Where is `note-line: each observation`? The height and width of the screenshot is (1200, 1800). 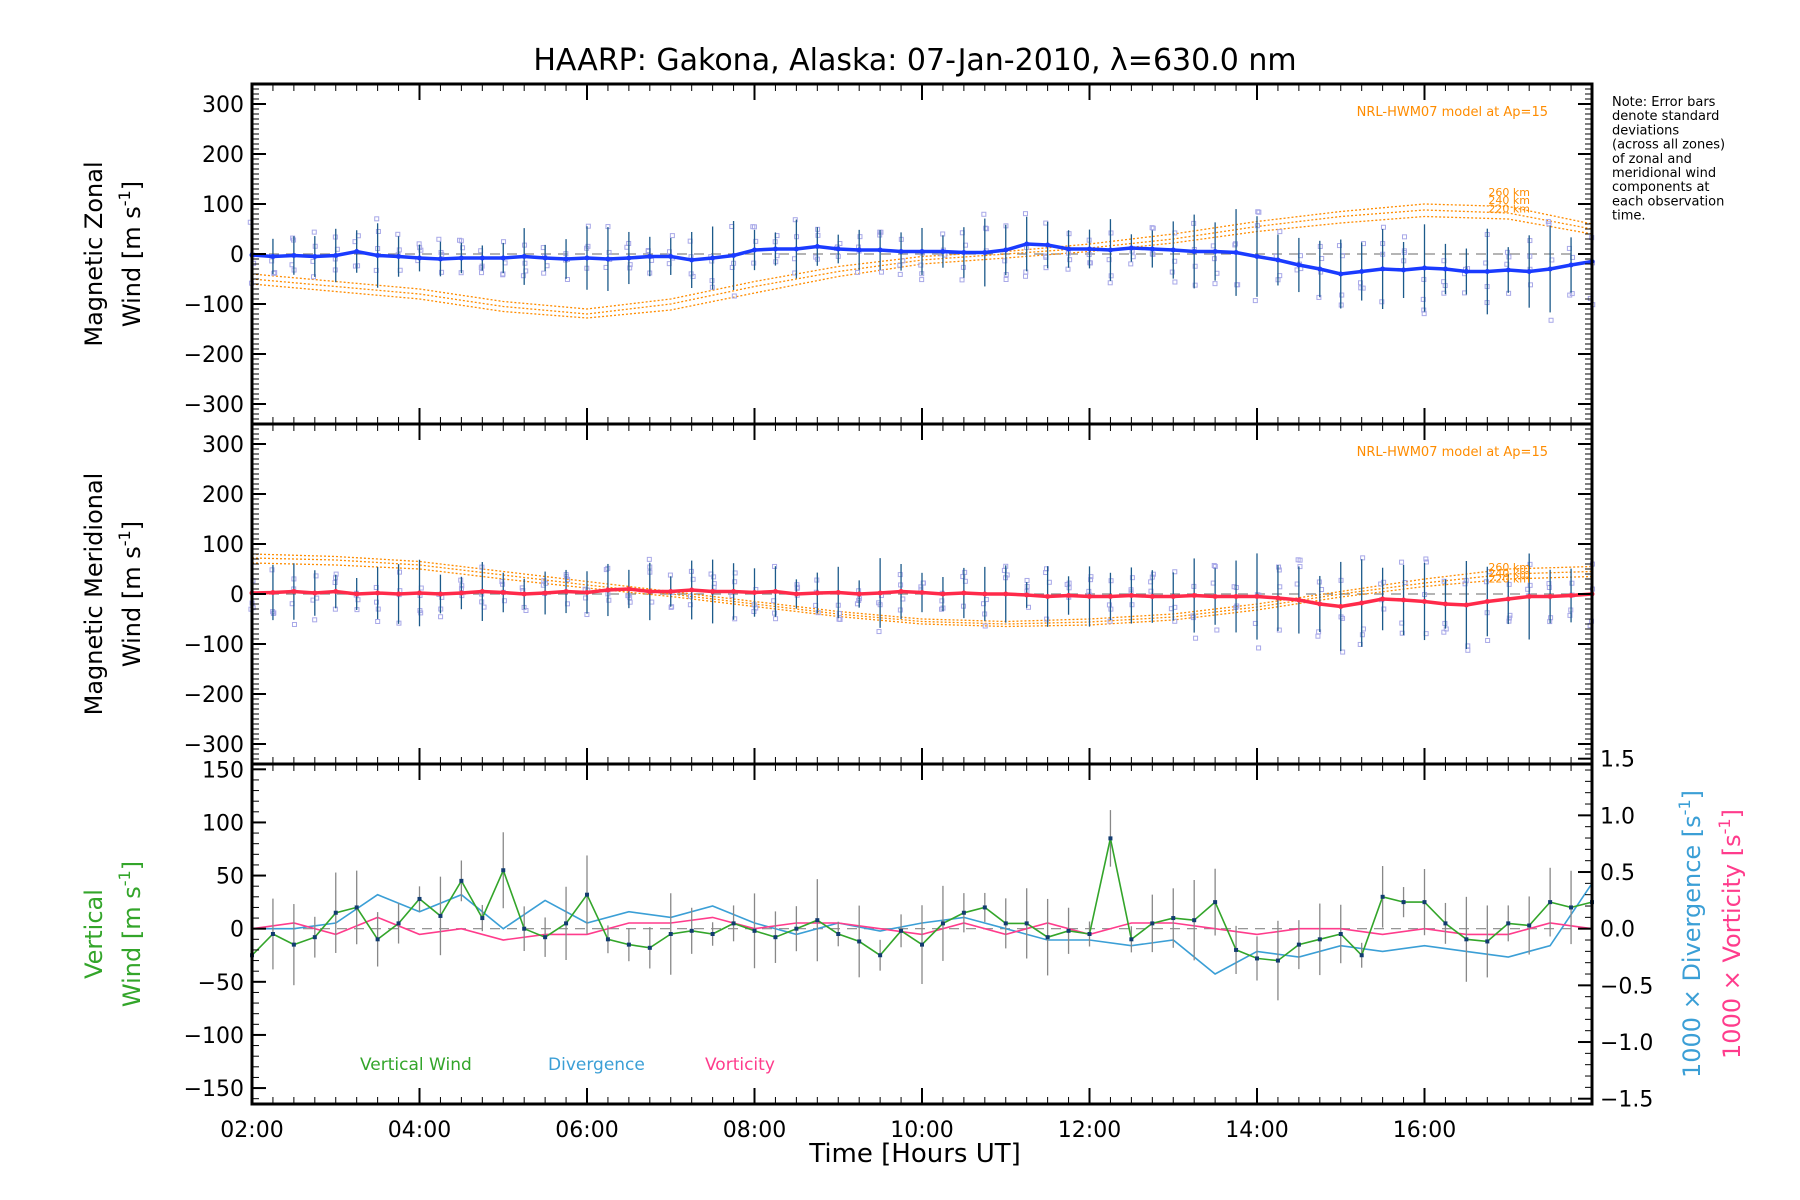
note-line: each observation is located at coordinates (1668, 201).